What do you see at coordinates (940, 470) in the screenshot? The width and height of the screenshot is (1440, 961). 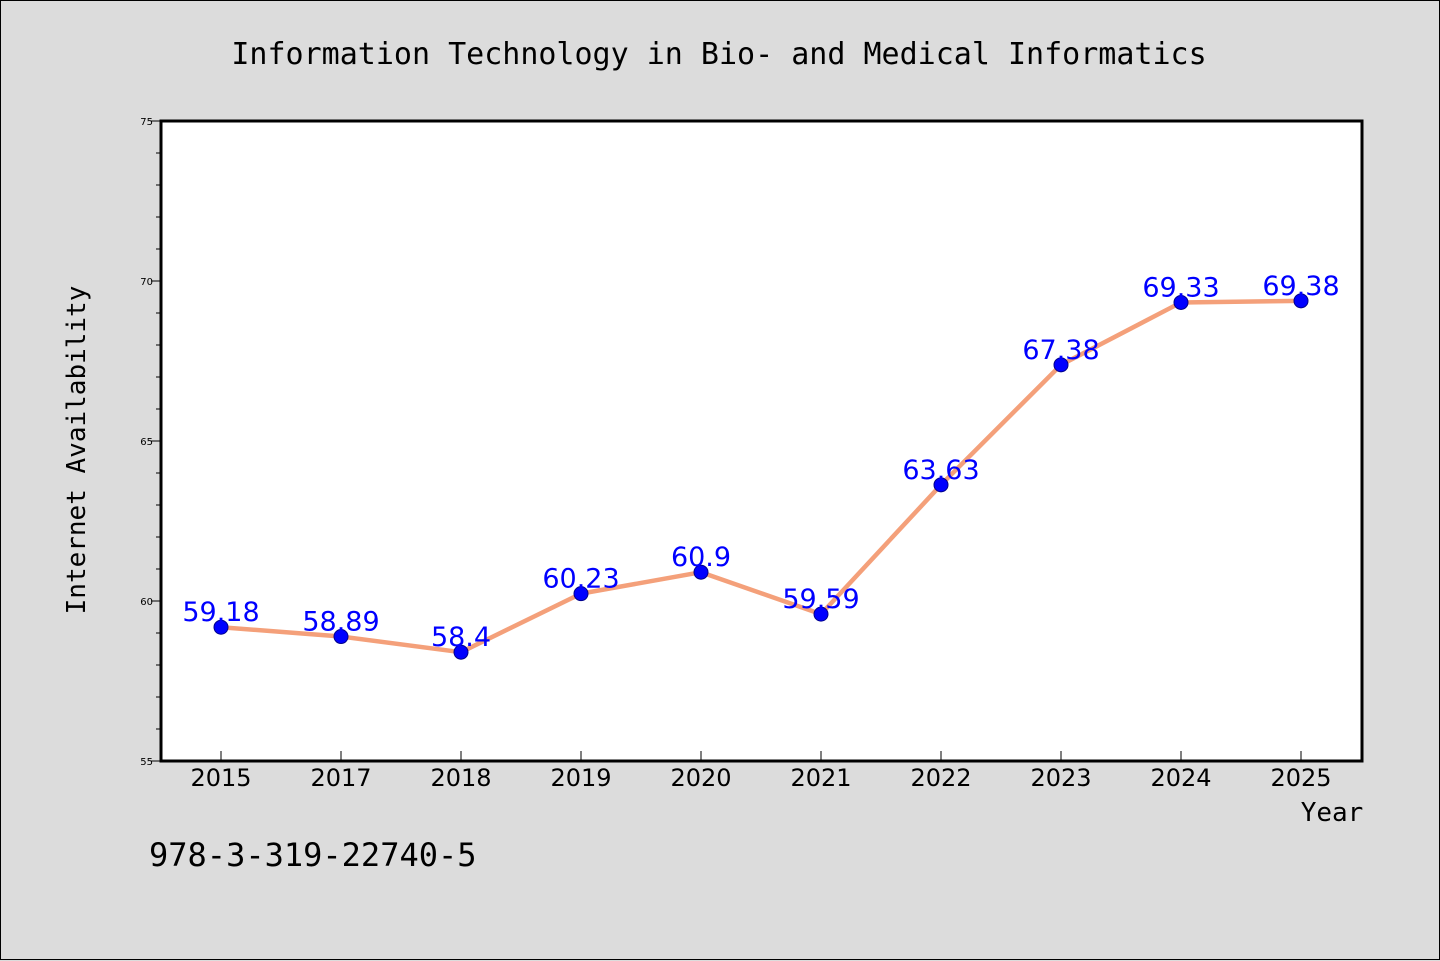 I see `data-label: 63.63` at bounding box center [940, 470].